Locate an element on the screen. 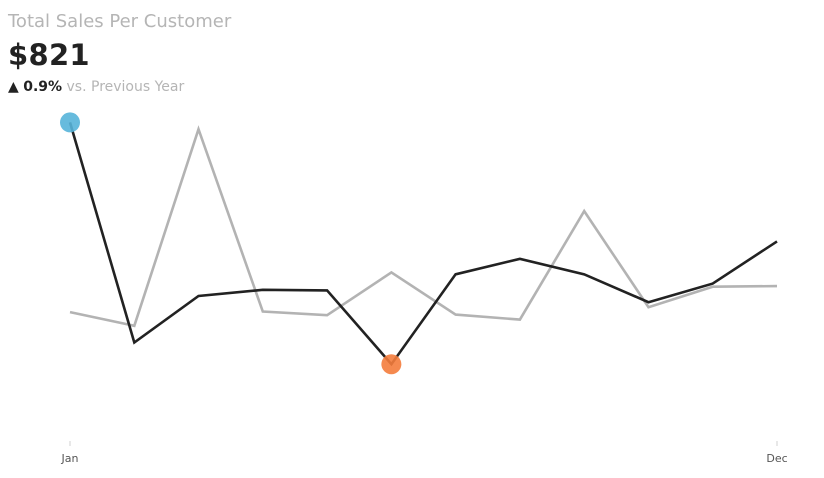  chart-title: Total Sales Per Customer is located at coordinates (120, 21).